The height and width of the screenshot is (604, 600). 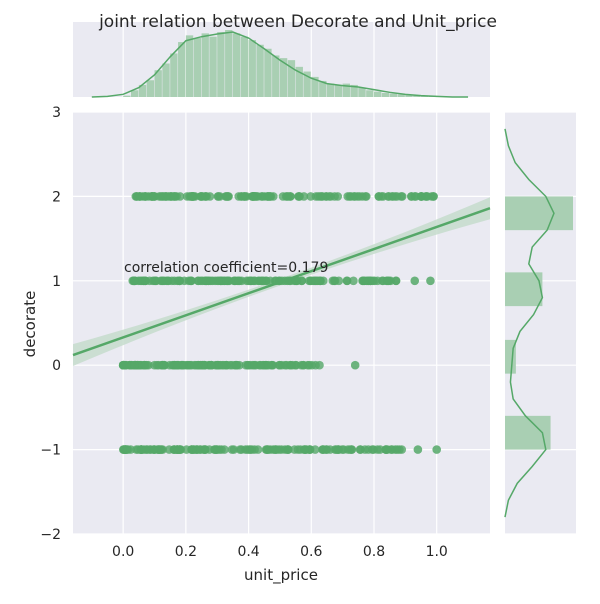 I want to click on x-tick-labels: 0.0 0.2 0.4 0.6 0.8 1.0, so click(x=280, y=552).